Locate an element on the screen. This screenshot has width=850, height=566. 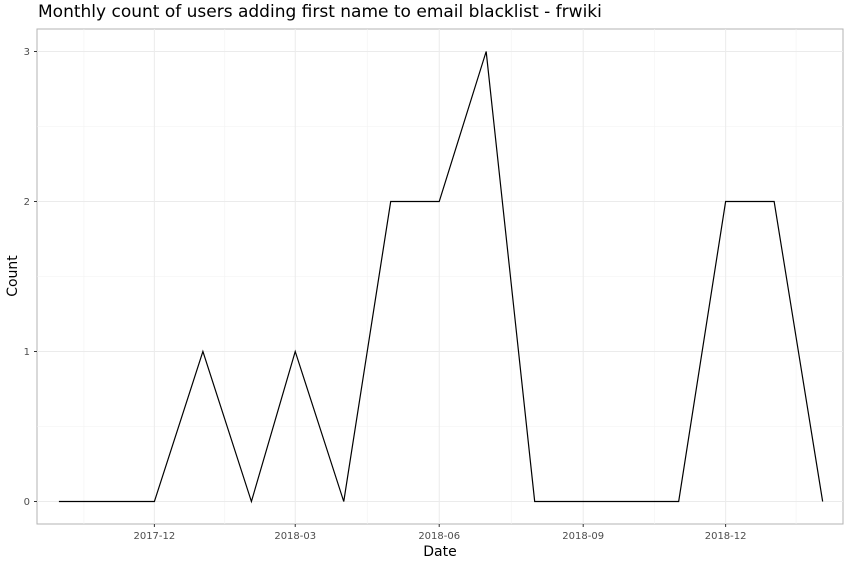
y-tick-label: 3 is located at coordinates (27, 52).